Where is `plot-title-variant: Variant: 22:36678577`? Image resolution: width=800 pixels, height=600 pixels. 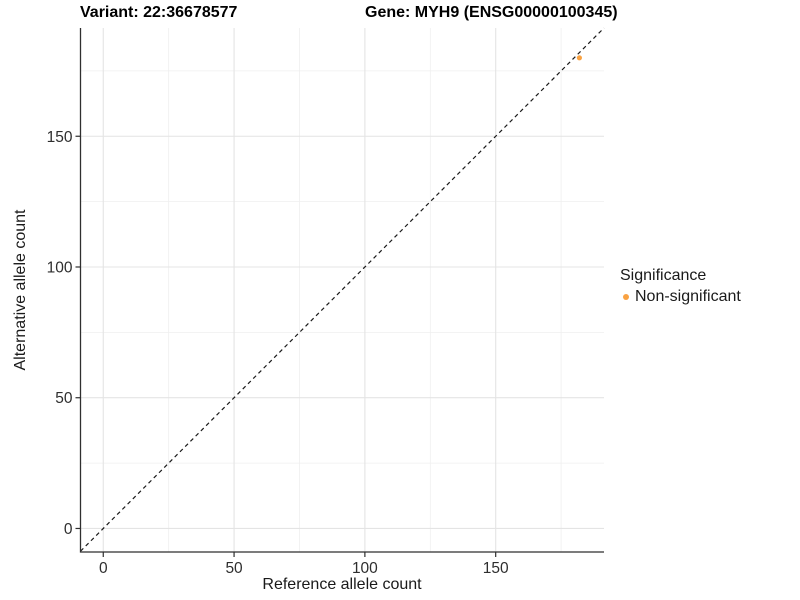 plot-title-variant: Variant: 22:36678577 is located at coordinates (159, 12).